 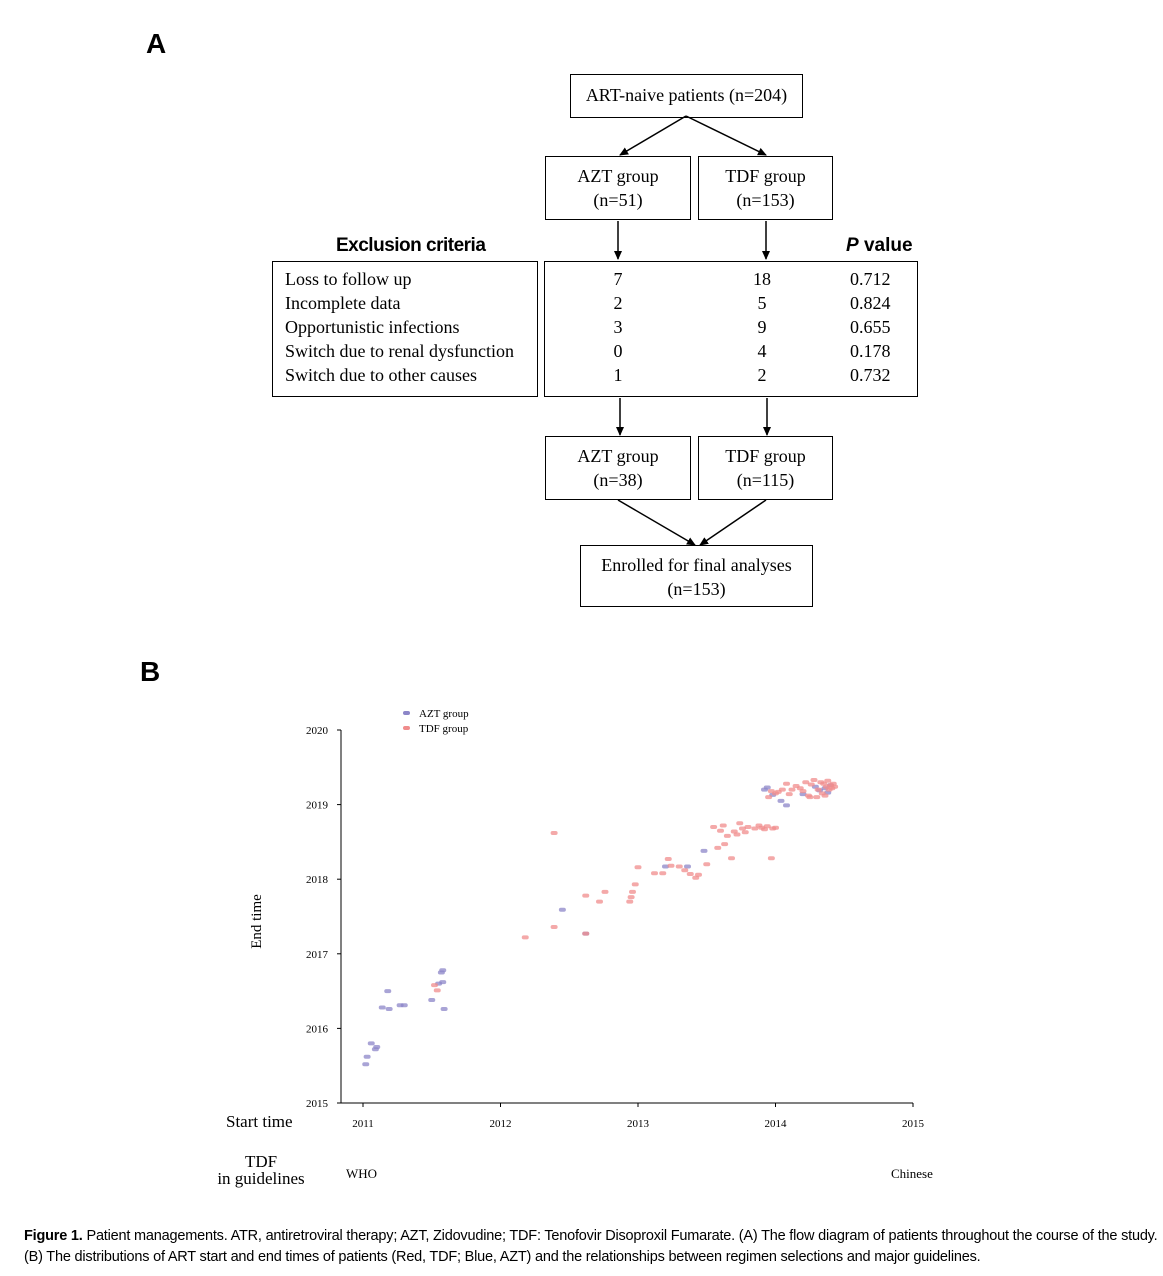 I want to click on y-axis-label: End time, so click(x=257, y=921).